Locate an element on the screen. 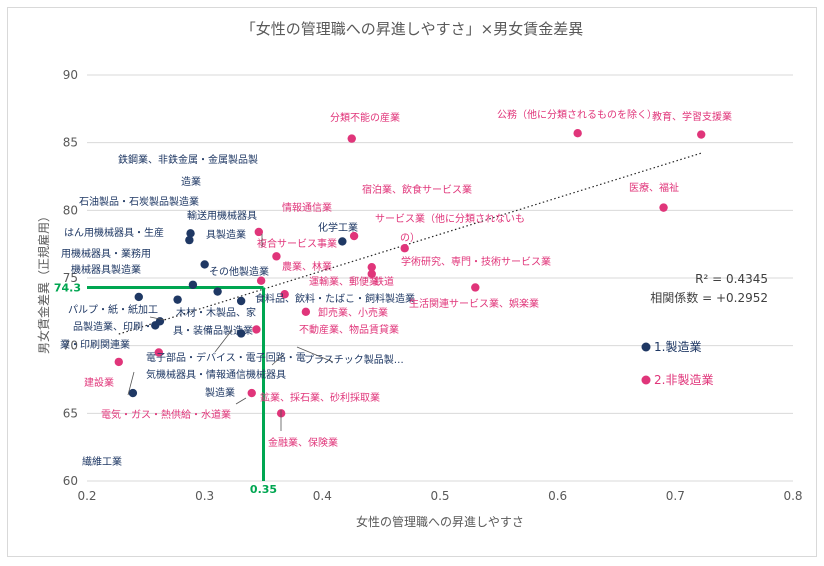  point-label: 生活関連サービス業、娯楽業 is located at coordinates (474, 303).